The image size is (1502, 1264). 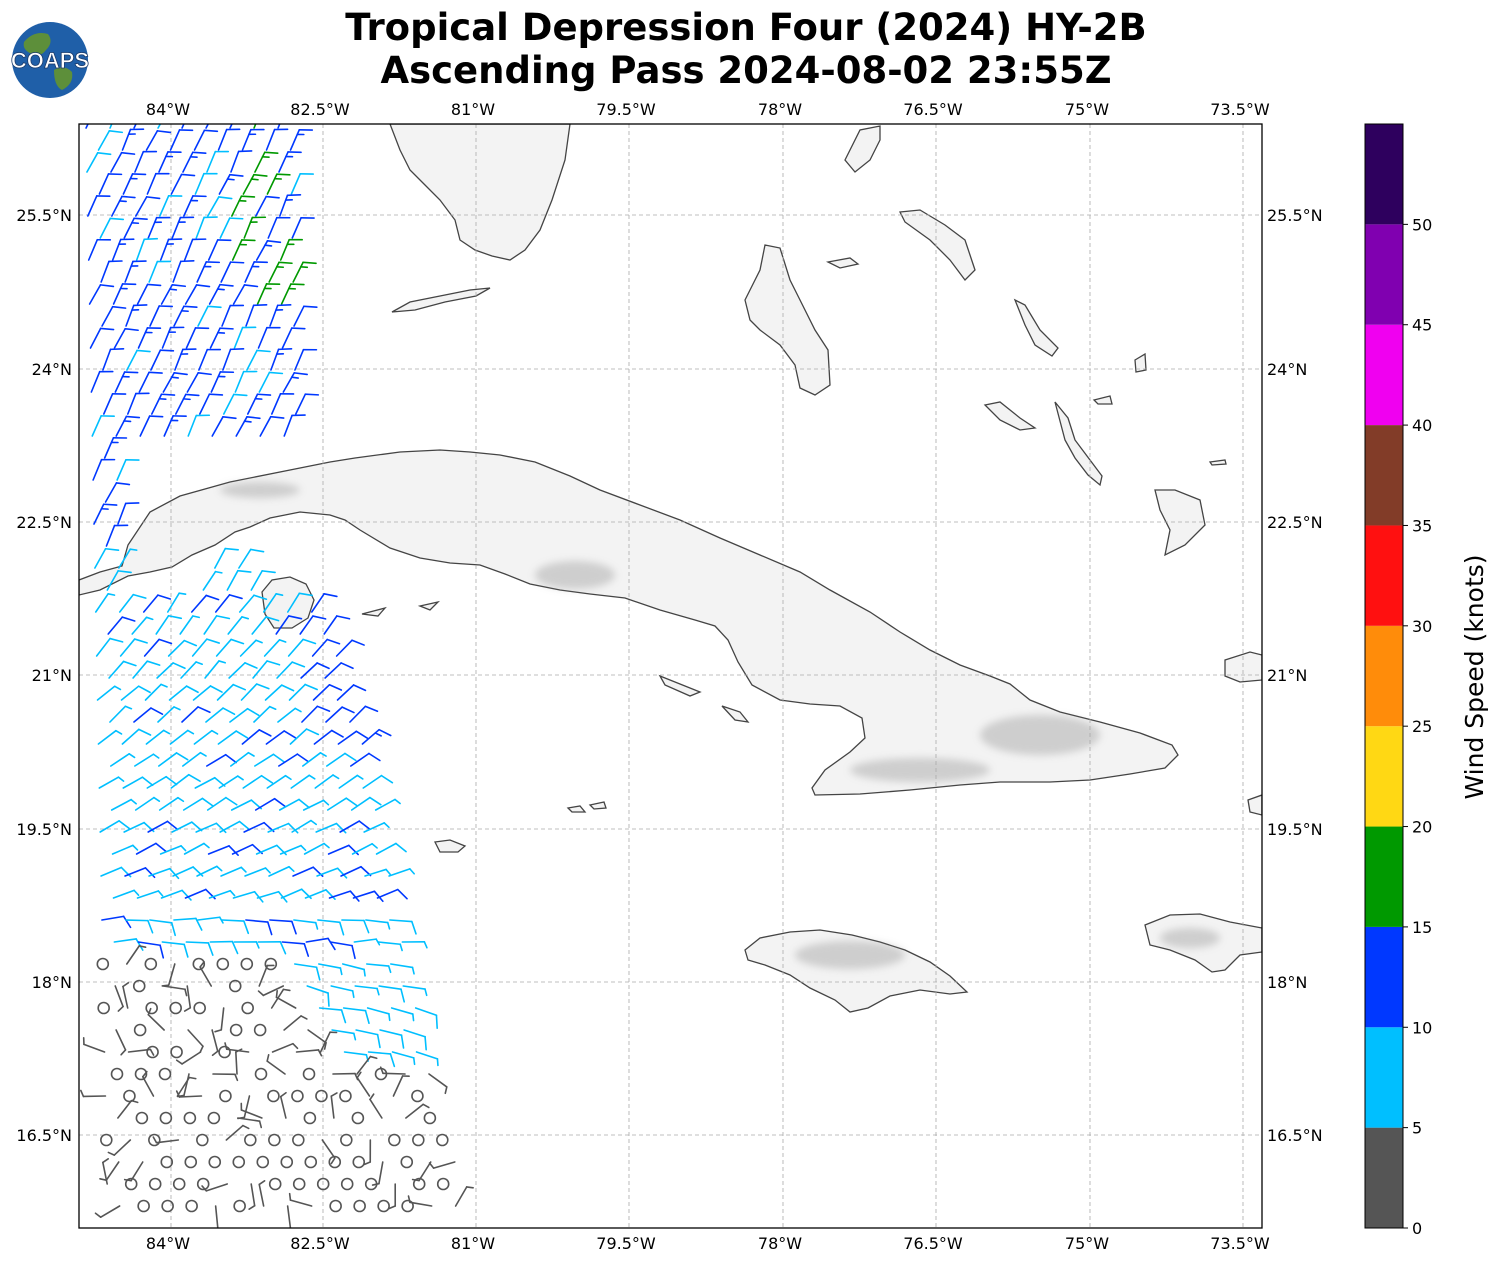 What do you see at coordinates (1422, 626) in the screenshot?
I see `colorbar-tick-label: 30` at bounding box center [1422, 626].